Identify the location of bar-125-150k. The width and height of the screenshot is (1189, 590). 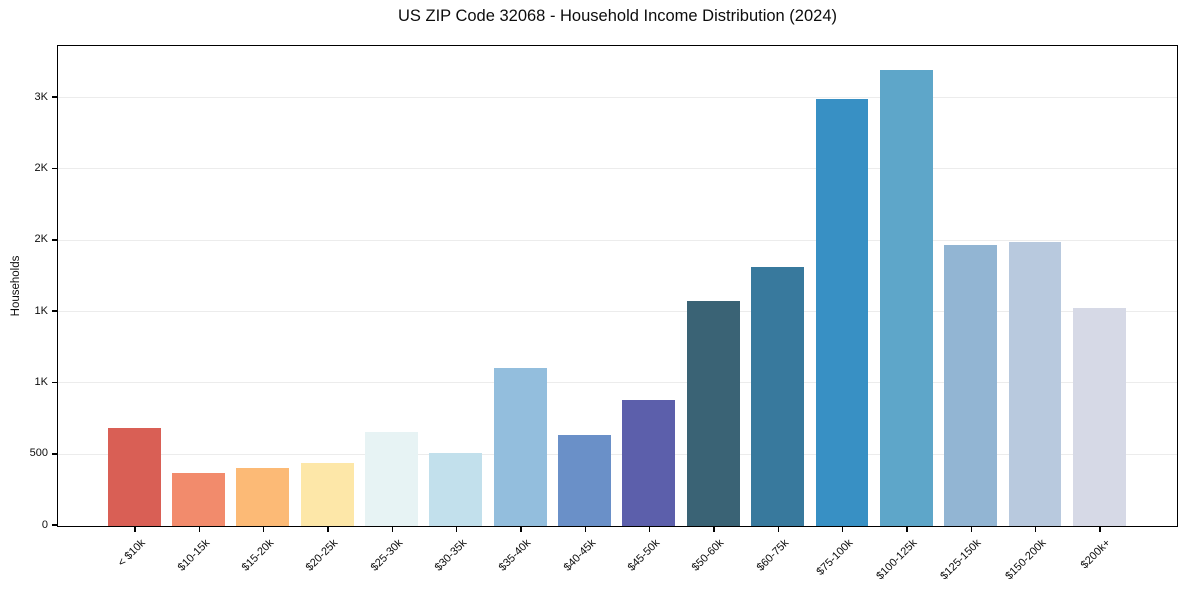
(970, 385).